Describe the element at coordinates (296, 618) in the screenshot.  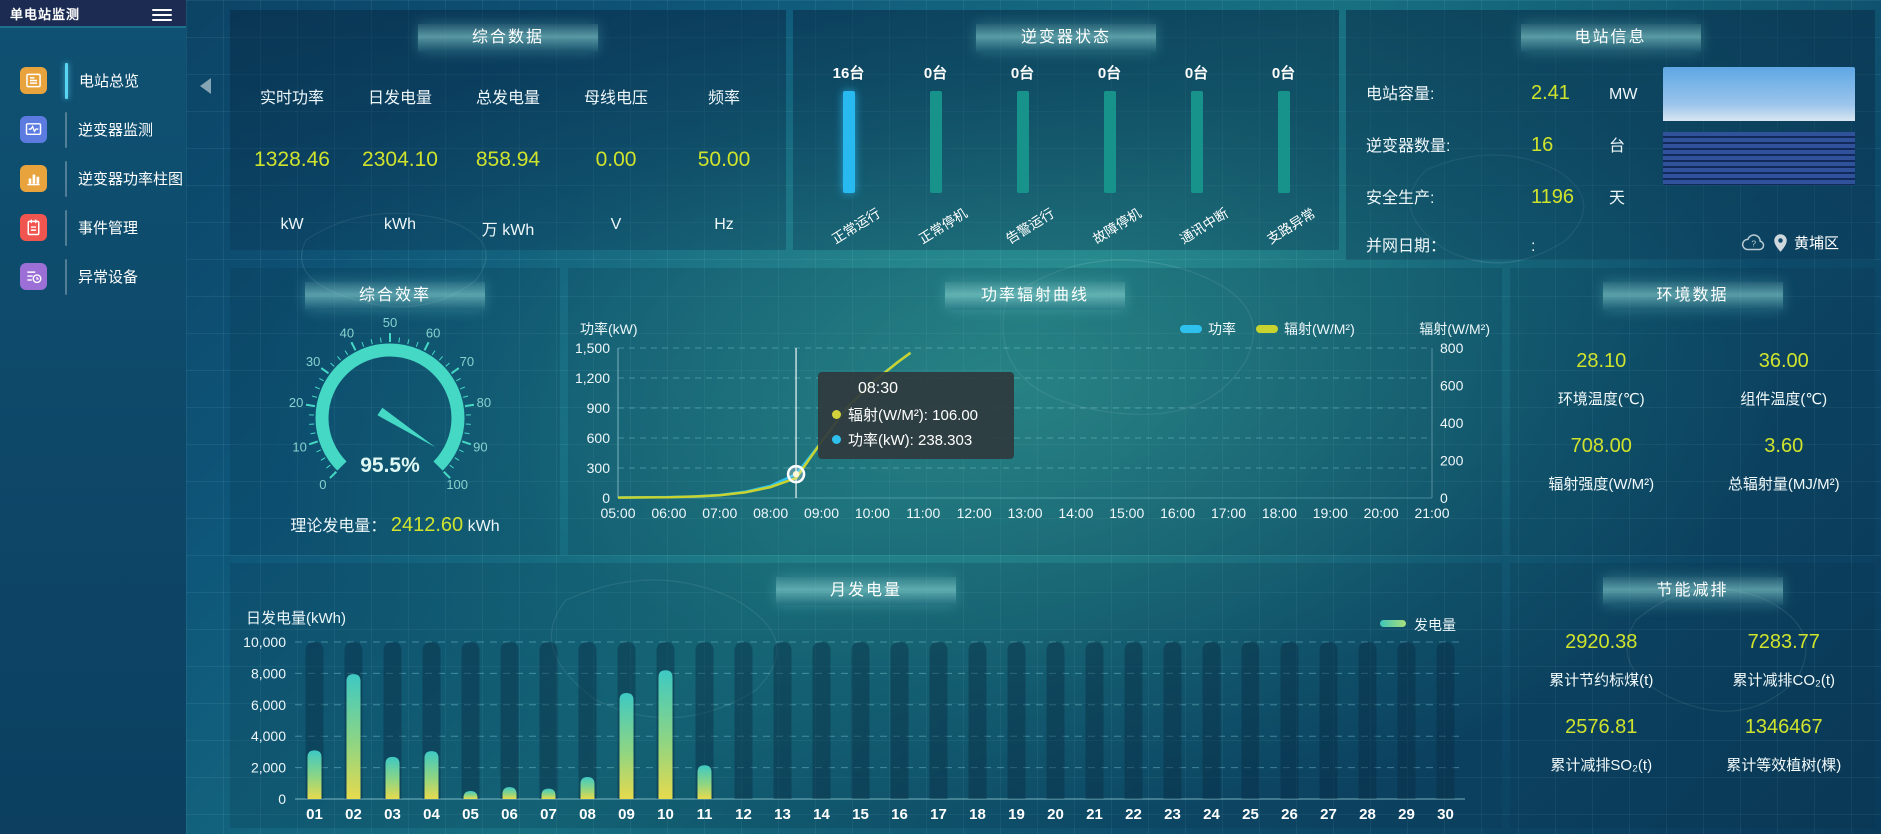
I see `svg-text: 日发电量(kWh)` at that location.